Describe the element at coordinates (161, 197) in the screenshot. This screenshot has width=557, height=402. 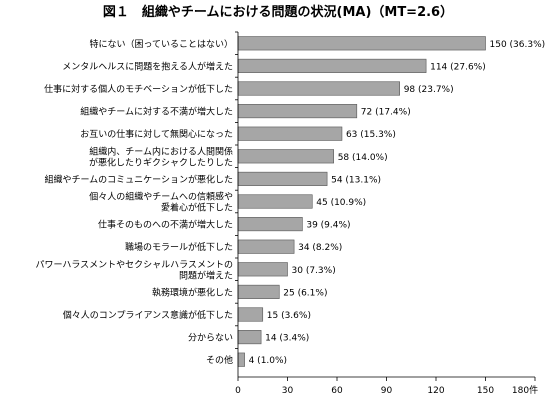
I see `category-label-line: 個々人の組織やチームへの信頼感や` at that location.